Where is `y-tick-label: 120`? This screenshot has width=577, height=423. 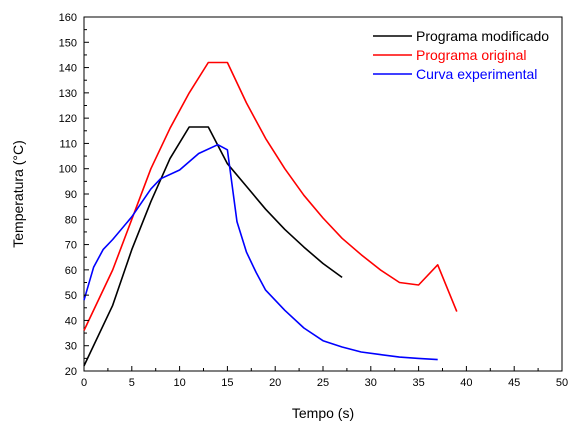
y-tick-label: 120 is located at coordinates (68, 119).